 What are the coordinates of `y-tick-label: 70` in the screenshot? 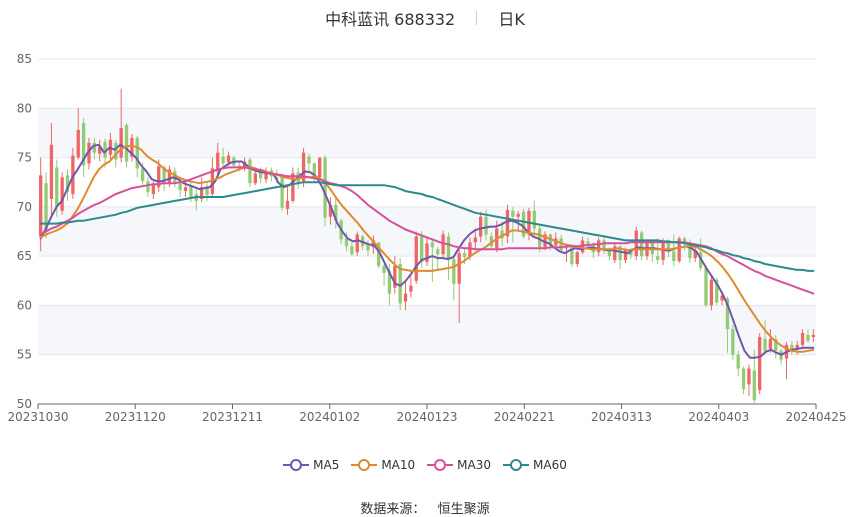 It's located at (24, 207).